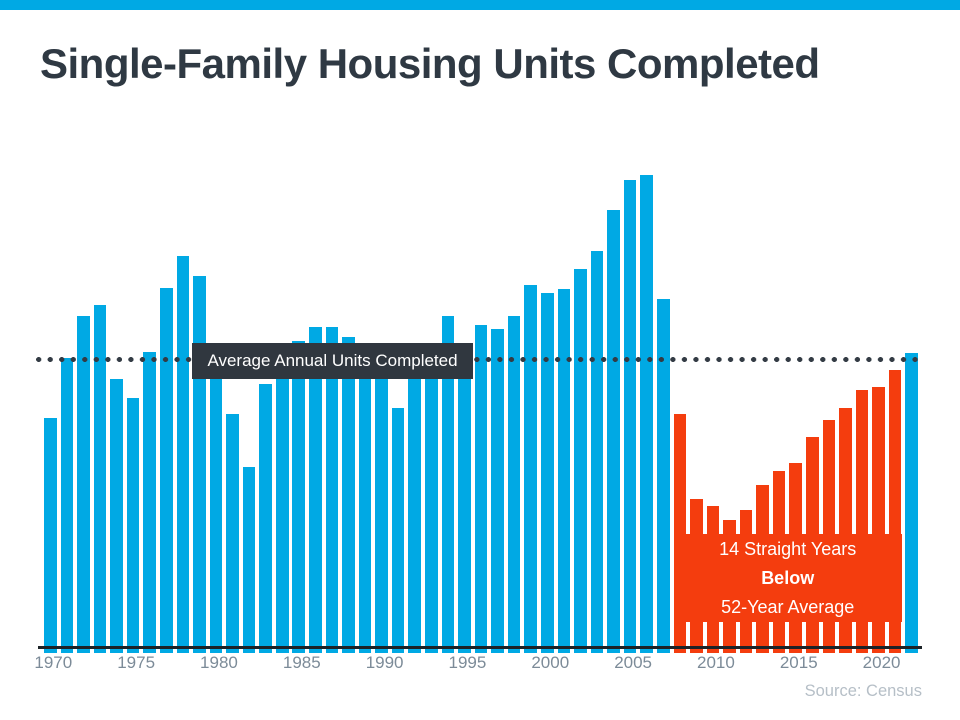  Describe the element at coordinates (912, 503) in the screenshot. I see `bar-2022` at that location.